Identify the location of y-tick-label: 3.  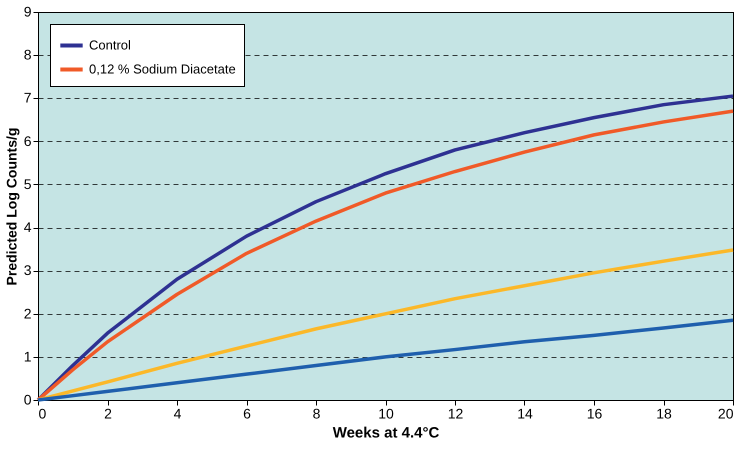
(28, 270).